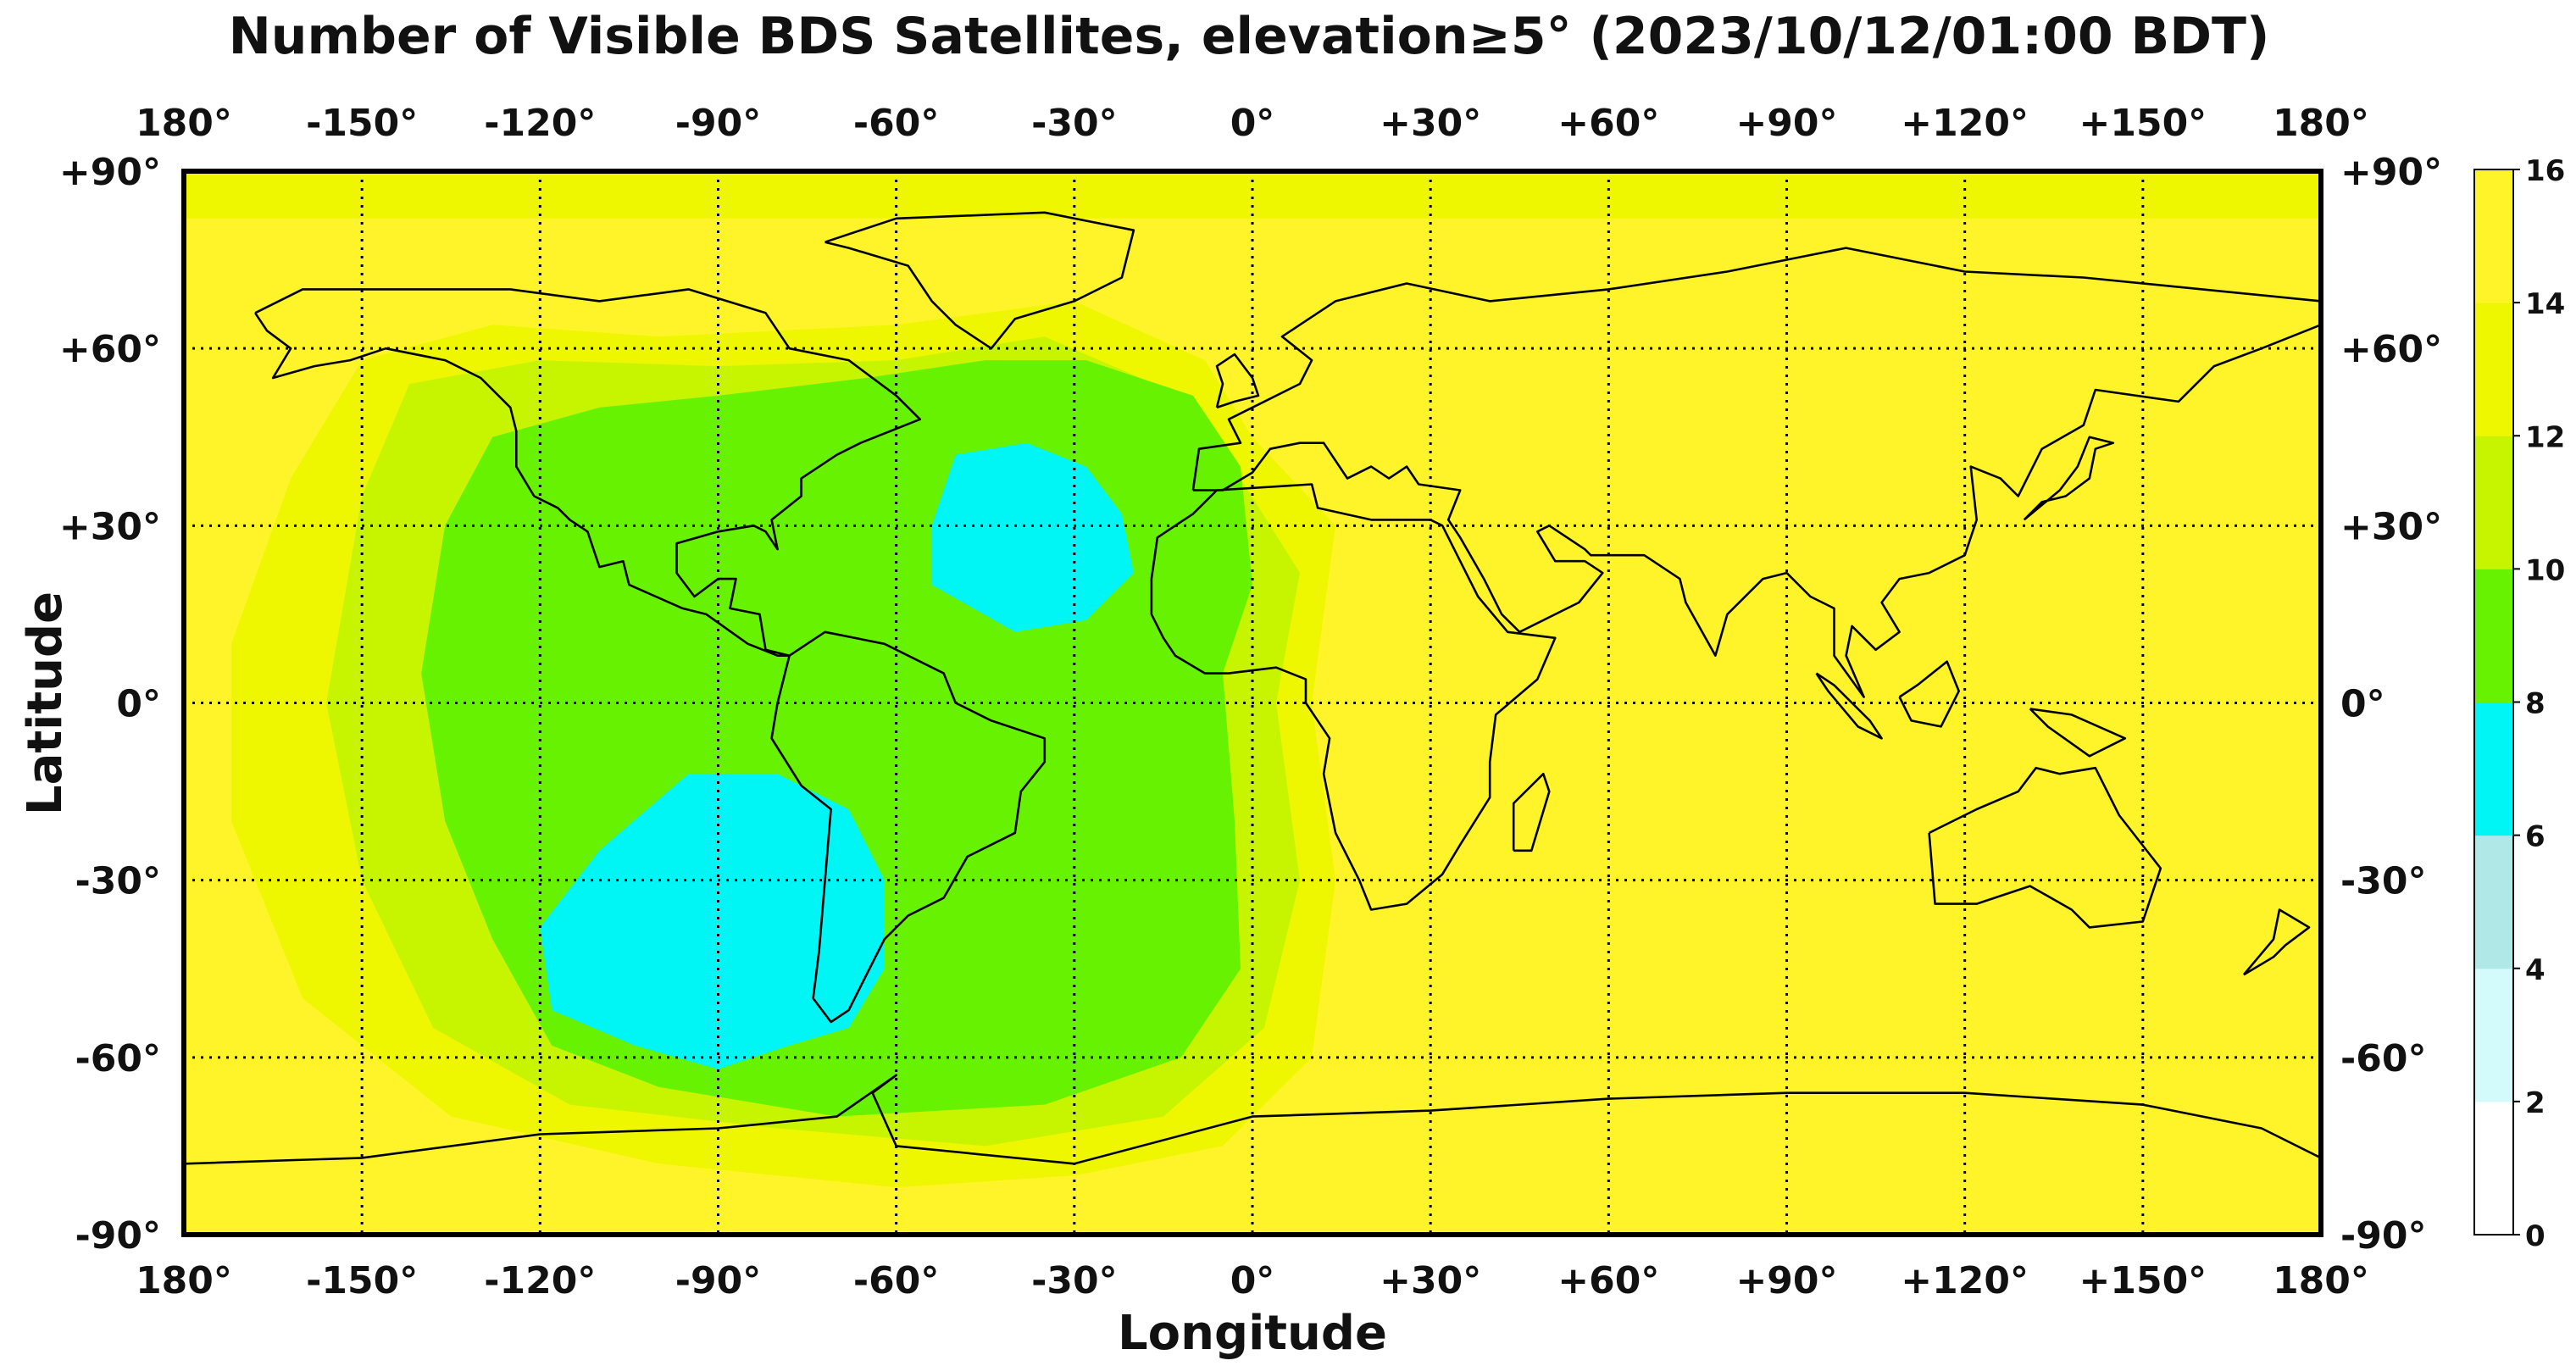  Describe the element at coordinates (1786, 1280) in the screenshot. I see `x-tick-label-bottom: +90°` at that location.